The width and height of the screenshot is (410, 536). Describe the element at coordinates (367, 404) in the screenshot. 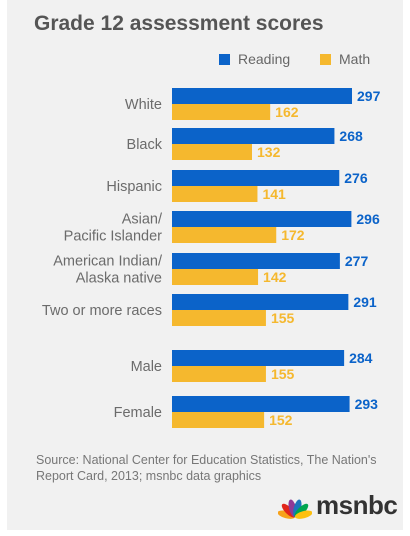

I see `data-label-reading: 293` at that location.